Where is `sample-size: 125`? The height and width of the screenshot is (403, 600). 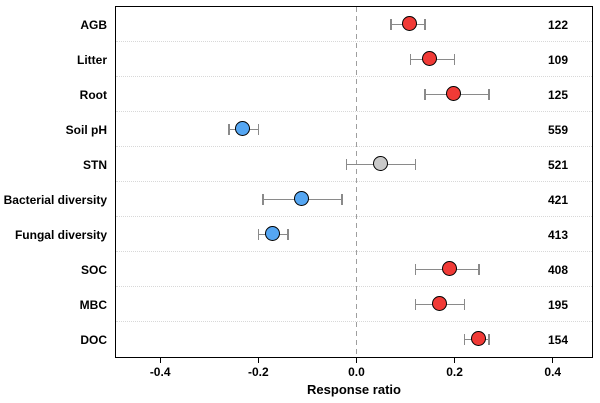
sample-size: 125 is located at coordinates (557, 94).